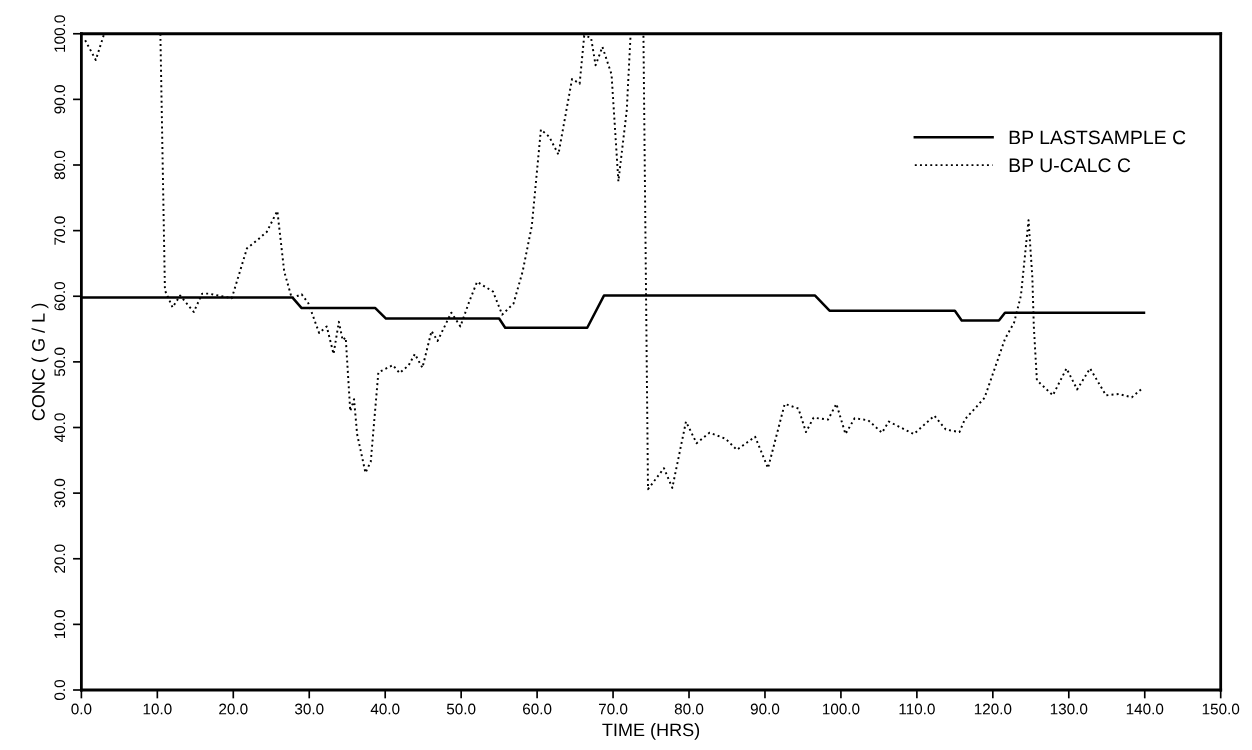 The height and width of the screenshot is (750, 1252). What do you see at coordinates (841, 709) in the screenshot?
I see `x-tick-label: 100.0` at bounding box center [841, 709].